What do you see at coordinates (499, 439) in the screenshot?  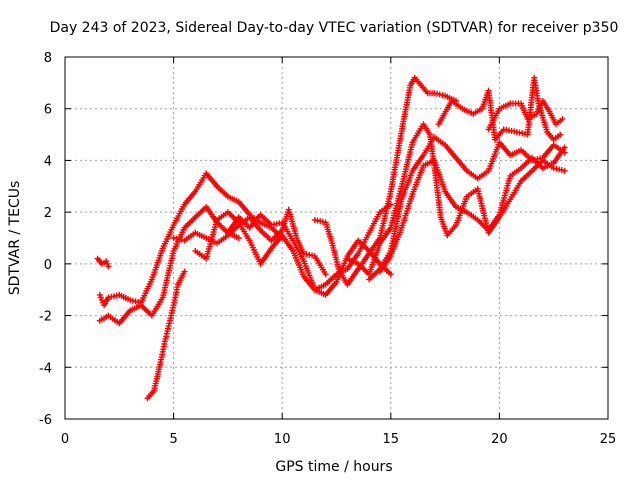 I see `x-tick-label: 20` at bounding box center [499, 439].